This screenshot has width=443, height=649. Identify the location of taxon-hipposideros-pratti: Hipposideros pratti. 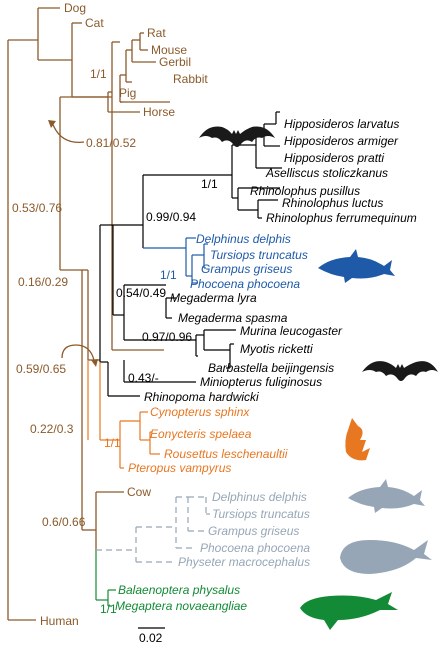
(334, 158).